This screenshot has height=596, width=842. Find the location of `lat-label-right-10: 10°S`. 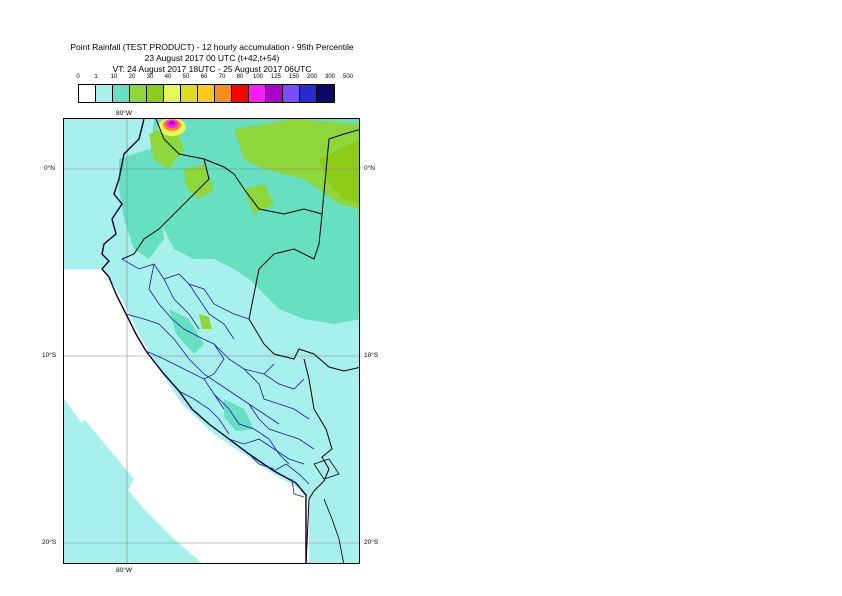

lat-label-right-10: 10°S is located at coordinates (371, 355).